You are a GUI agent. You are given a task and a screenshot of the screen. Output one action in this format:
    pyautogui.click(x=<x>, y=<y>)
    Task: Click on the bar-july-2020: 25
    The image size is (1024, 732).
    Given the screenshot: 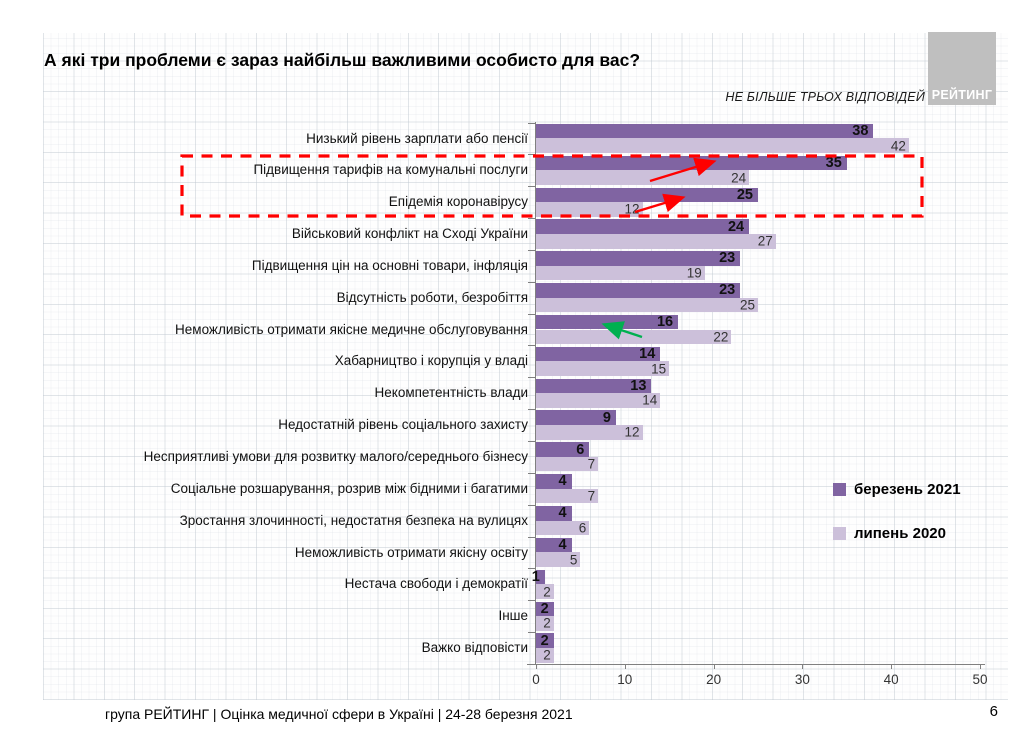 What is the action you would take?
    pyautogui.click(x=647, y=305)
    